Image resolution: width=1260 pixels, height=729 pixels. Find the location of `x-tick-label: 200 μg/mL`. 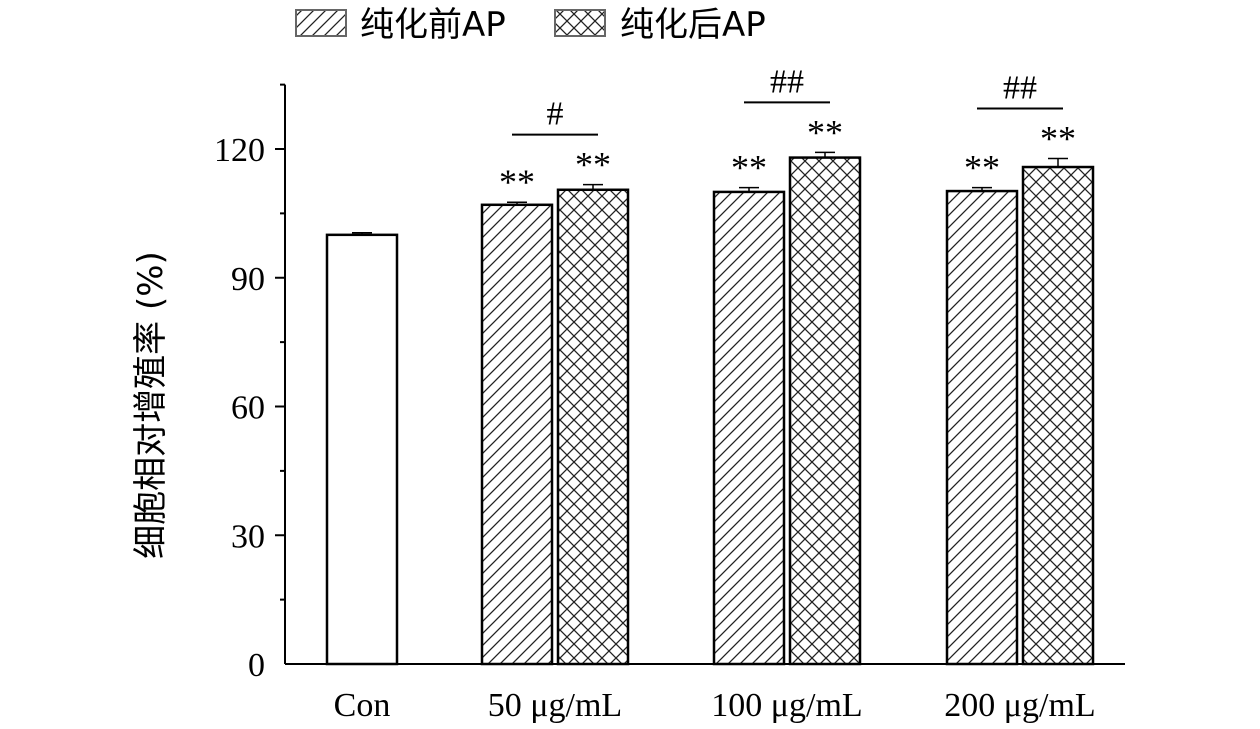

x-tick-label: 200 μg/mL is located at coordinates (1019, 705).